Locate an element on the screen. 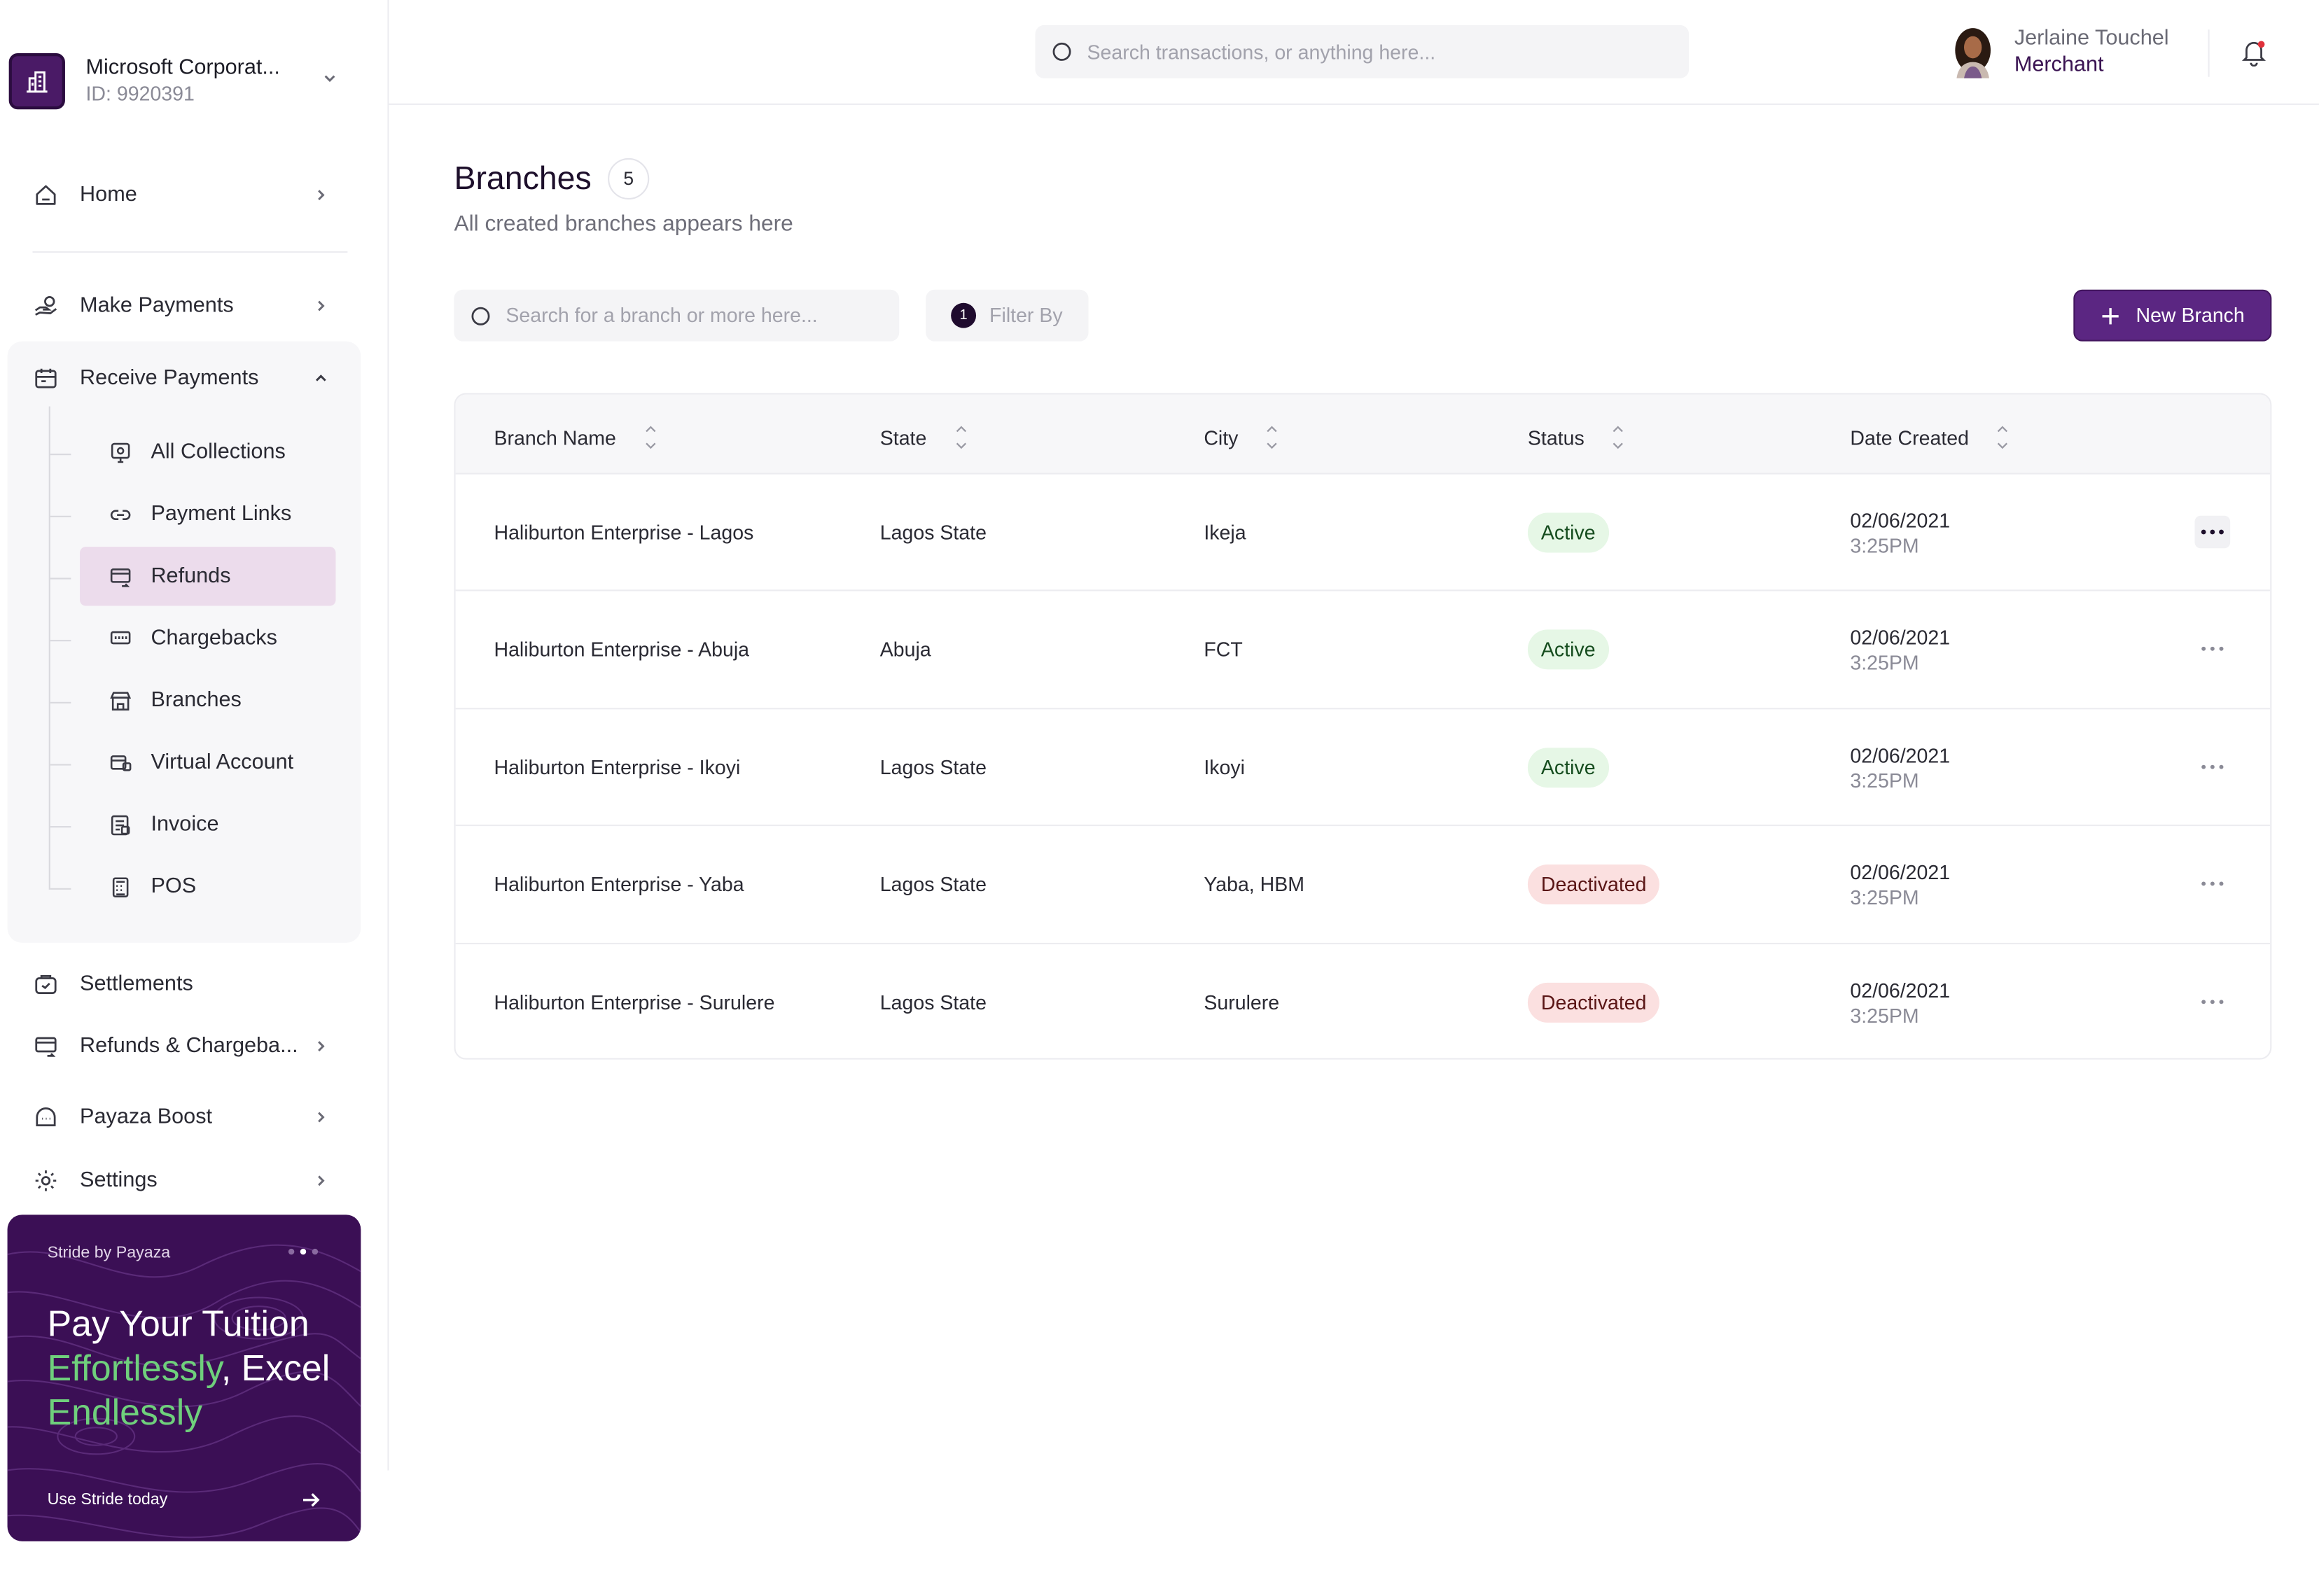 This screenshot has height=1596, width=2319. count-badge: 5 is located at coordinates (629, 179).